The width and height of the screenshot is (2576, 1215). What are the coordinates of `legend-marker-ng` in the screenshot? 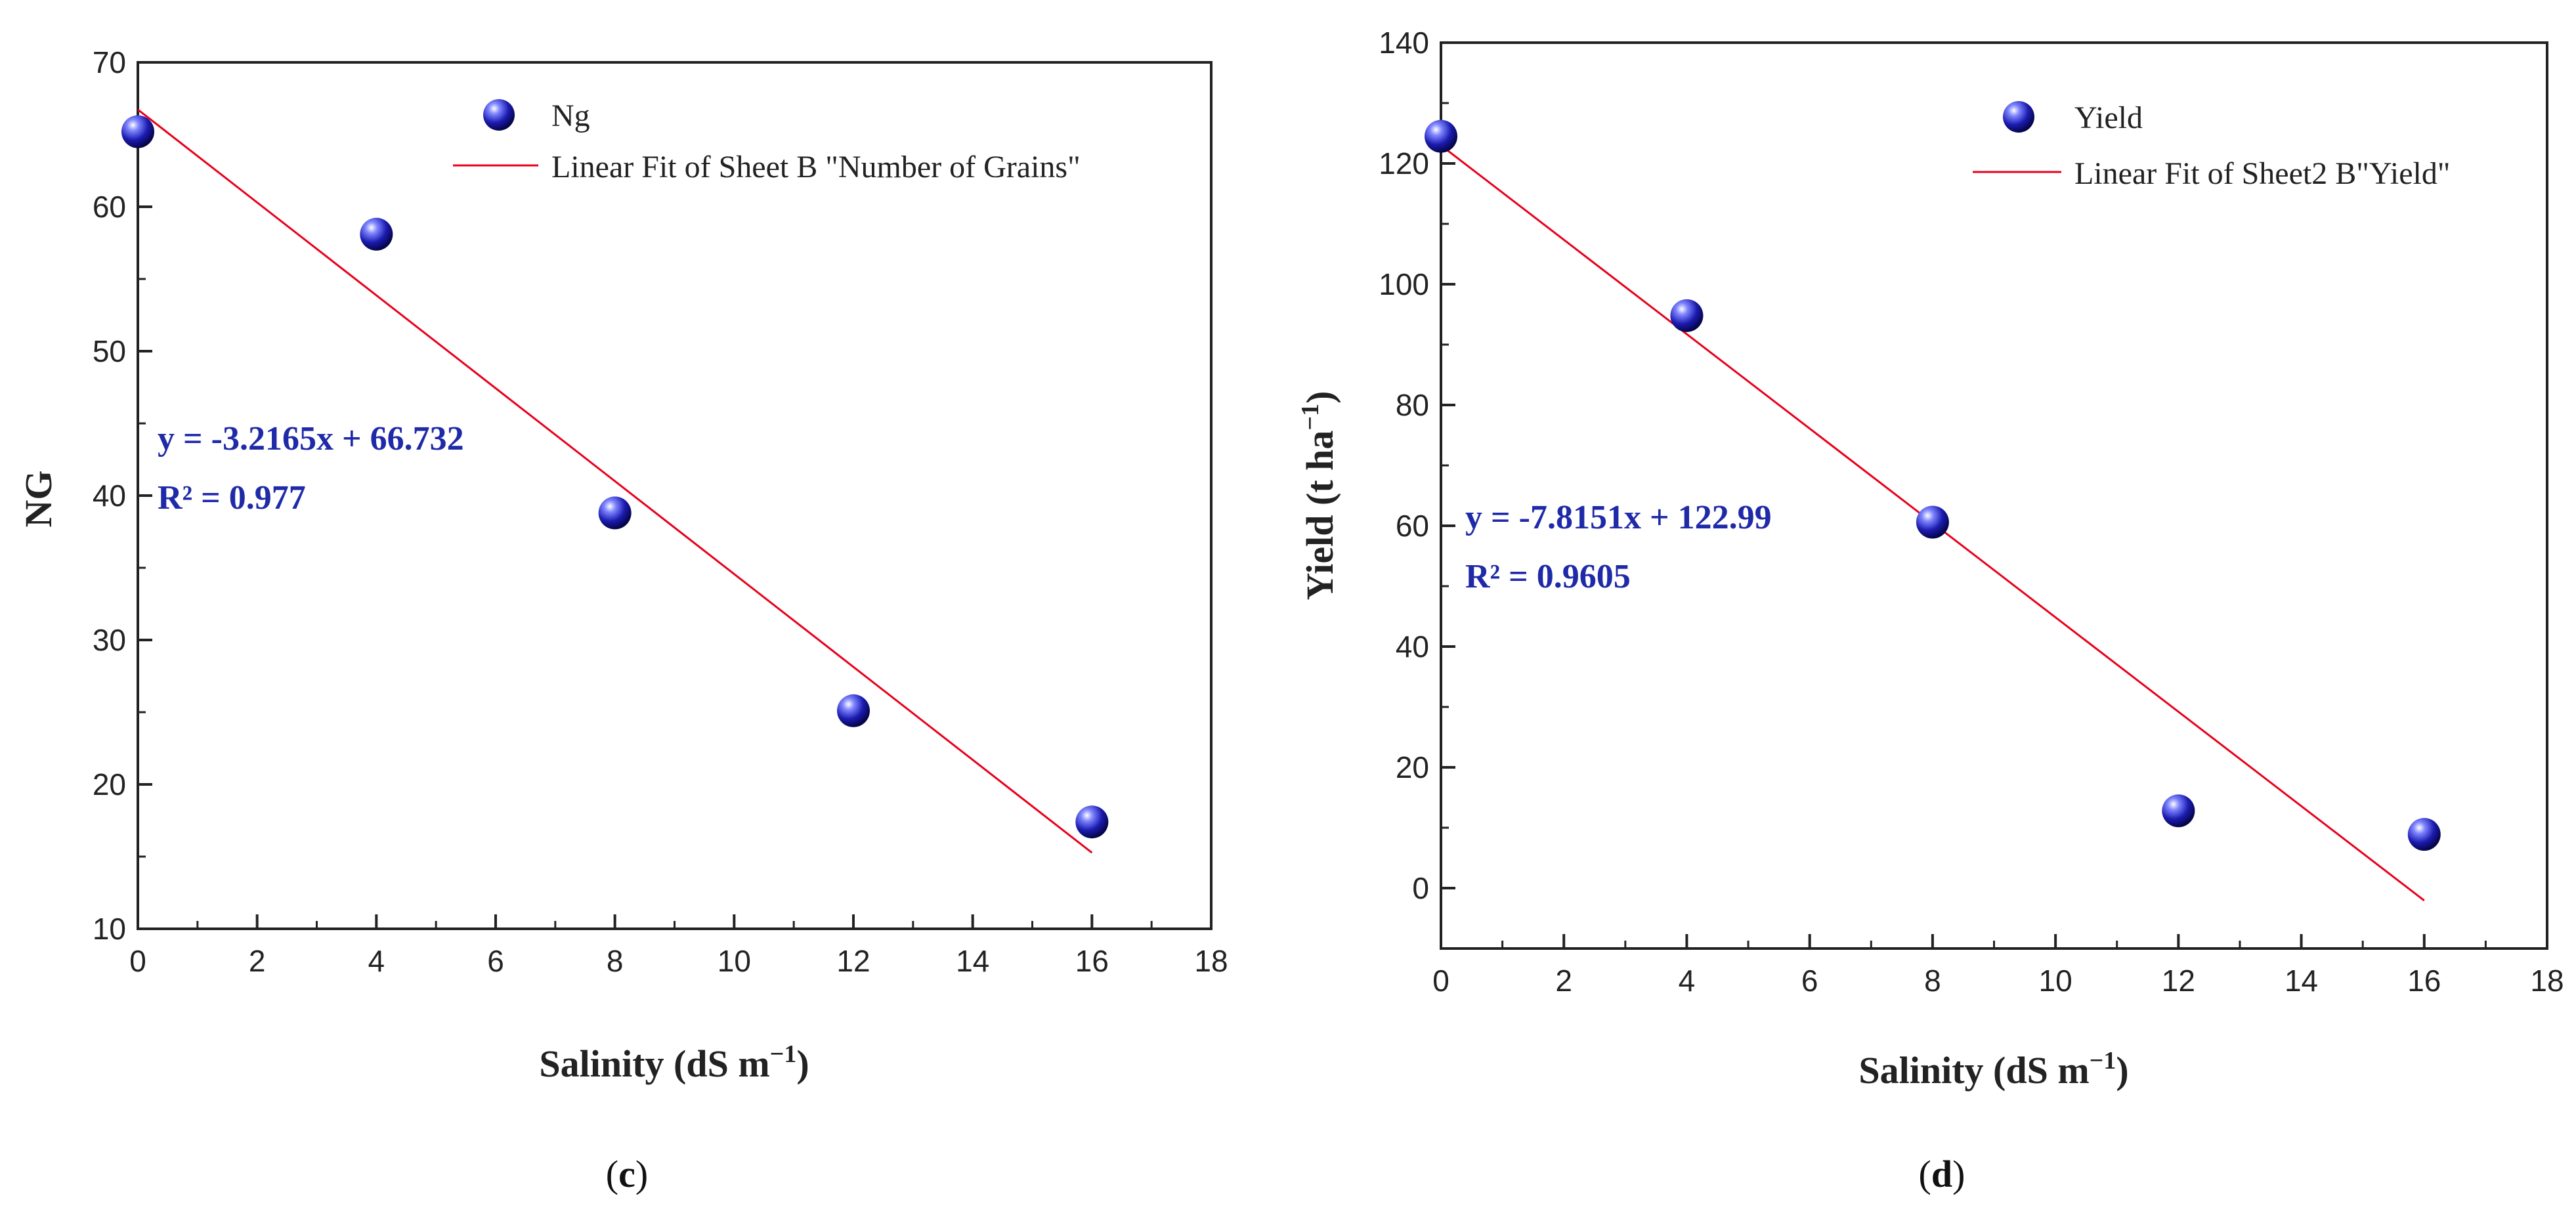 It's located at (499, 115).